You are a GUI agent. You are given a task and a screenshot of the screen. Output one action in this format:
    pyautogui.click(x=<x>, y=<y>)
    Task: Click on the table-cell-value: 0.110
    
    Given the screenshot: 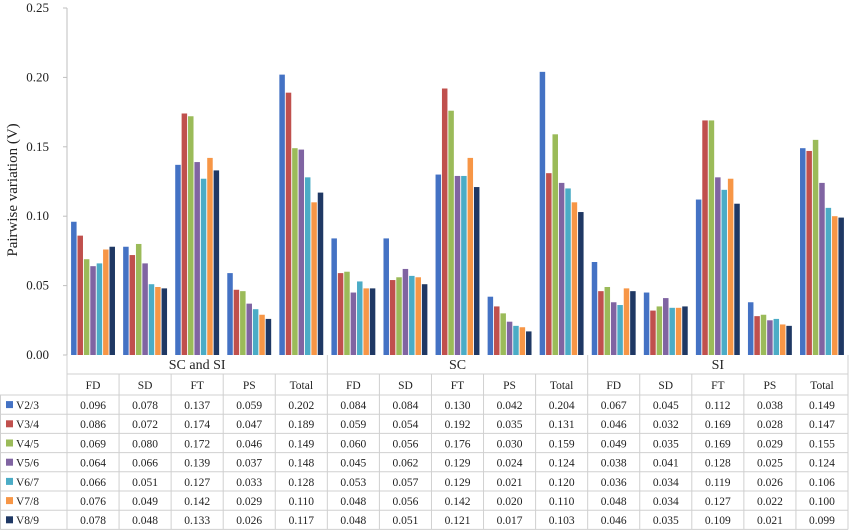 What is the action you would take?
    pyautogui.click(x=302, y=502)
    